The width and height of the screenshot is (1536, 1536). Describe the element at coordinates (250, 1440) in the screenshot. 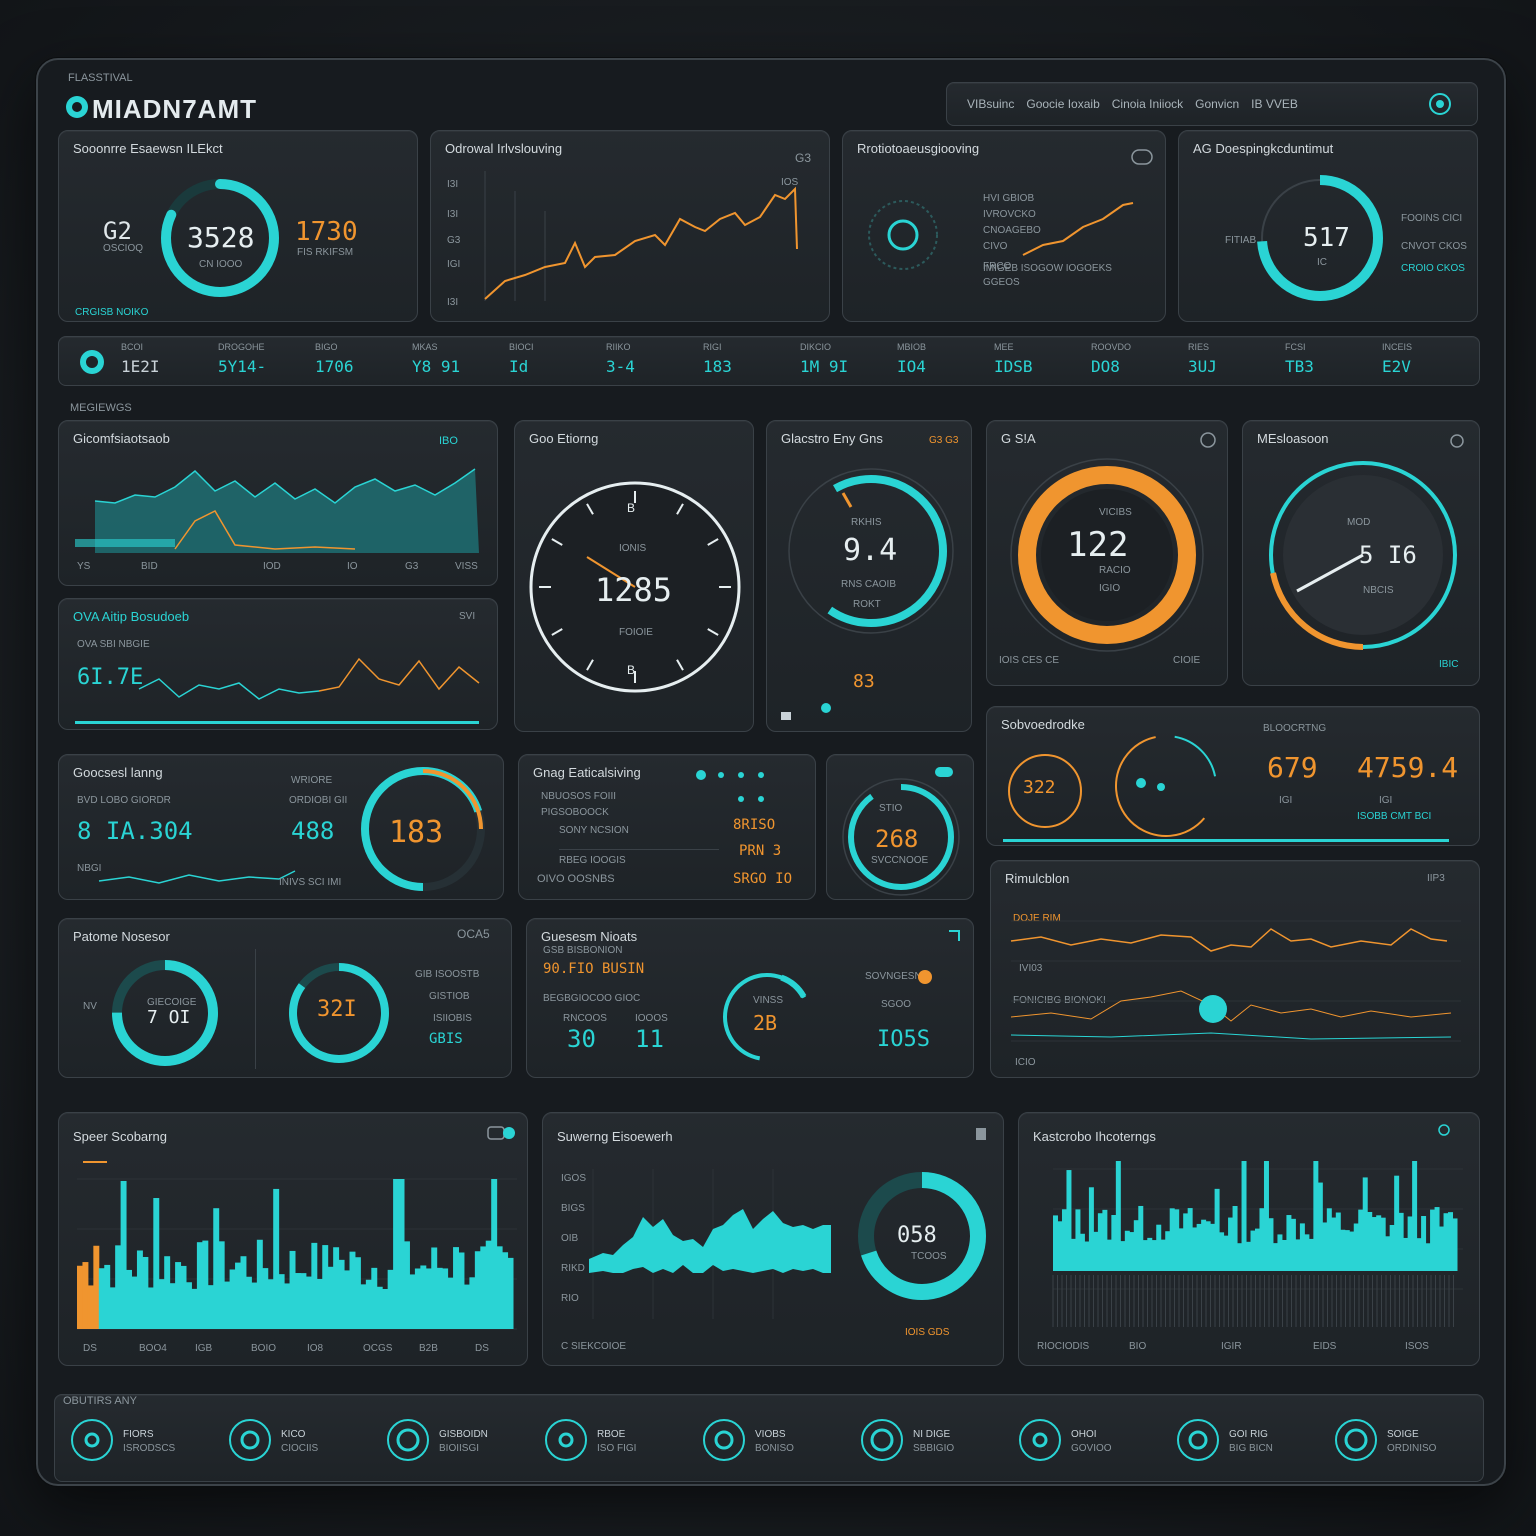

I see `status-icon` at that location.